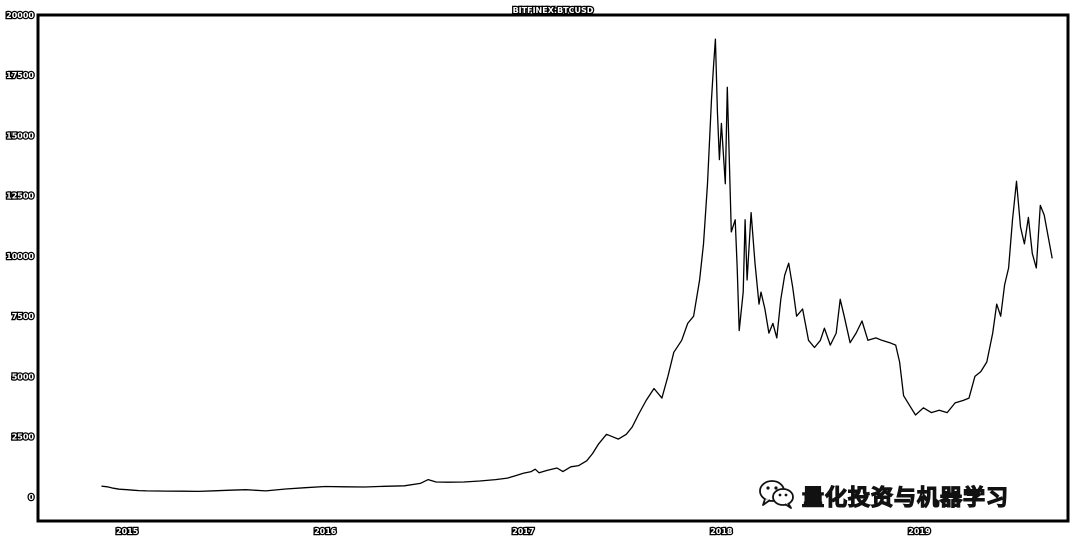 The image size is (1080, 543). I want to click on y-tick-label: 10000, so click(20, 256).